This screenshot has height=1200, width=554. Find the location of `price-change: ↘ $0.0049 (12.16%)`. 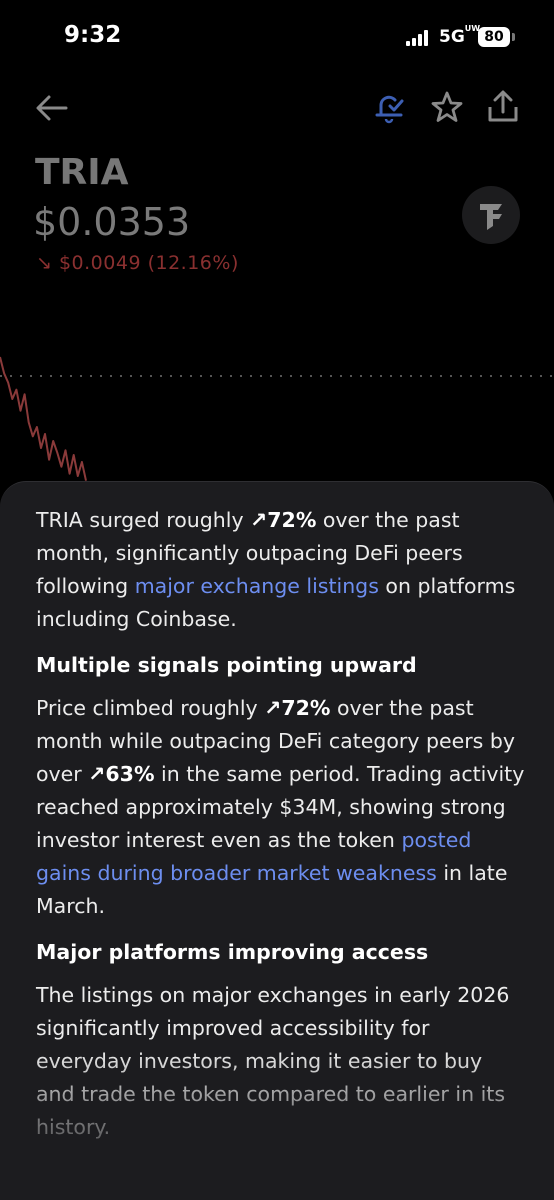

price-change: ↘ $0.0049 (12.16%) is located at coordinates (137, 263).